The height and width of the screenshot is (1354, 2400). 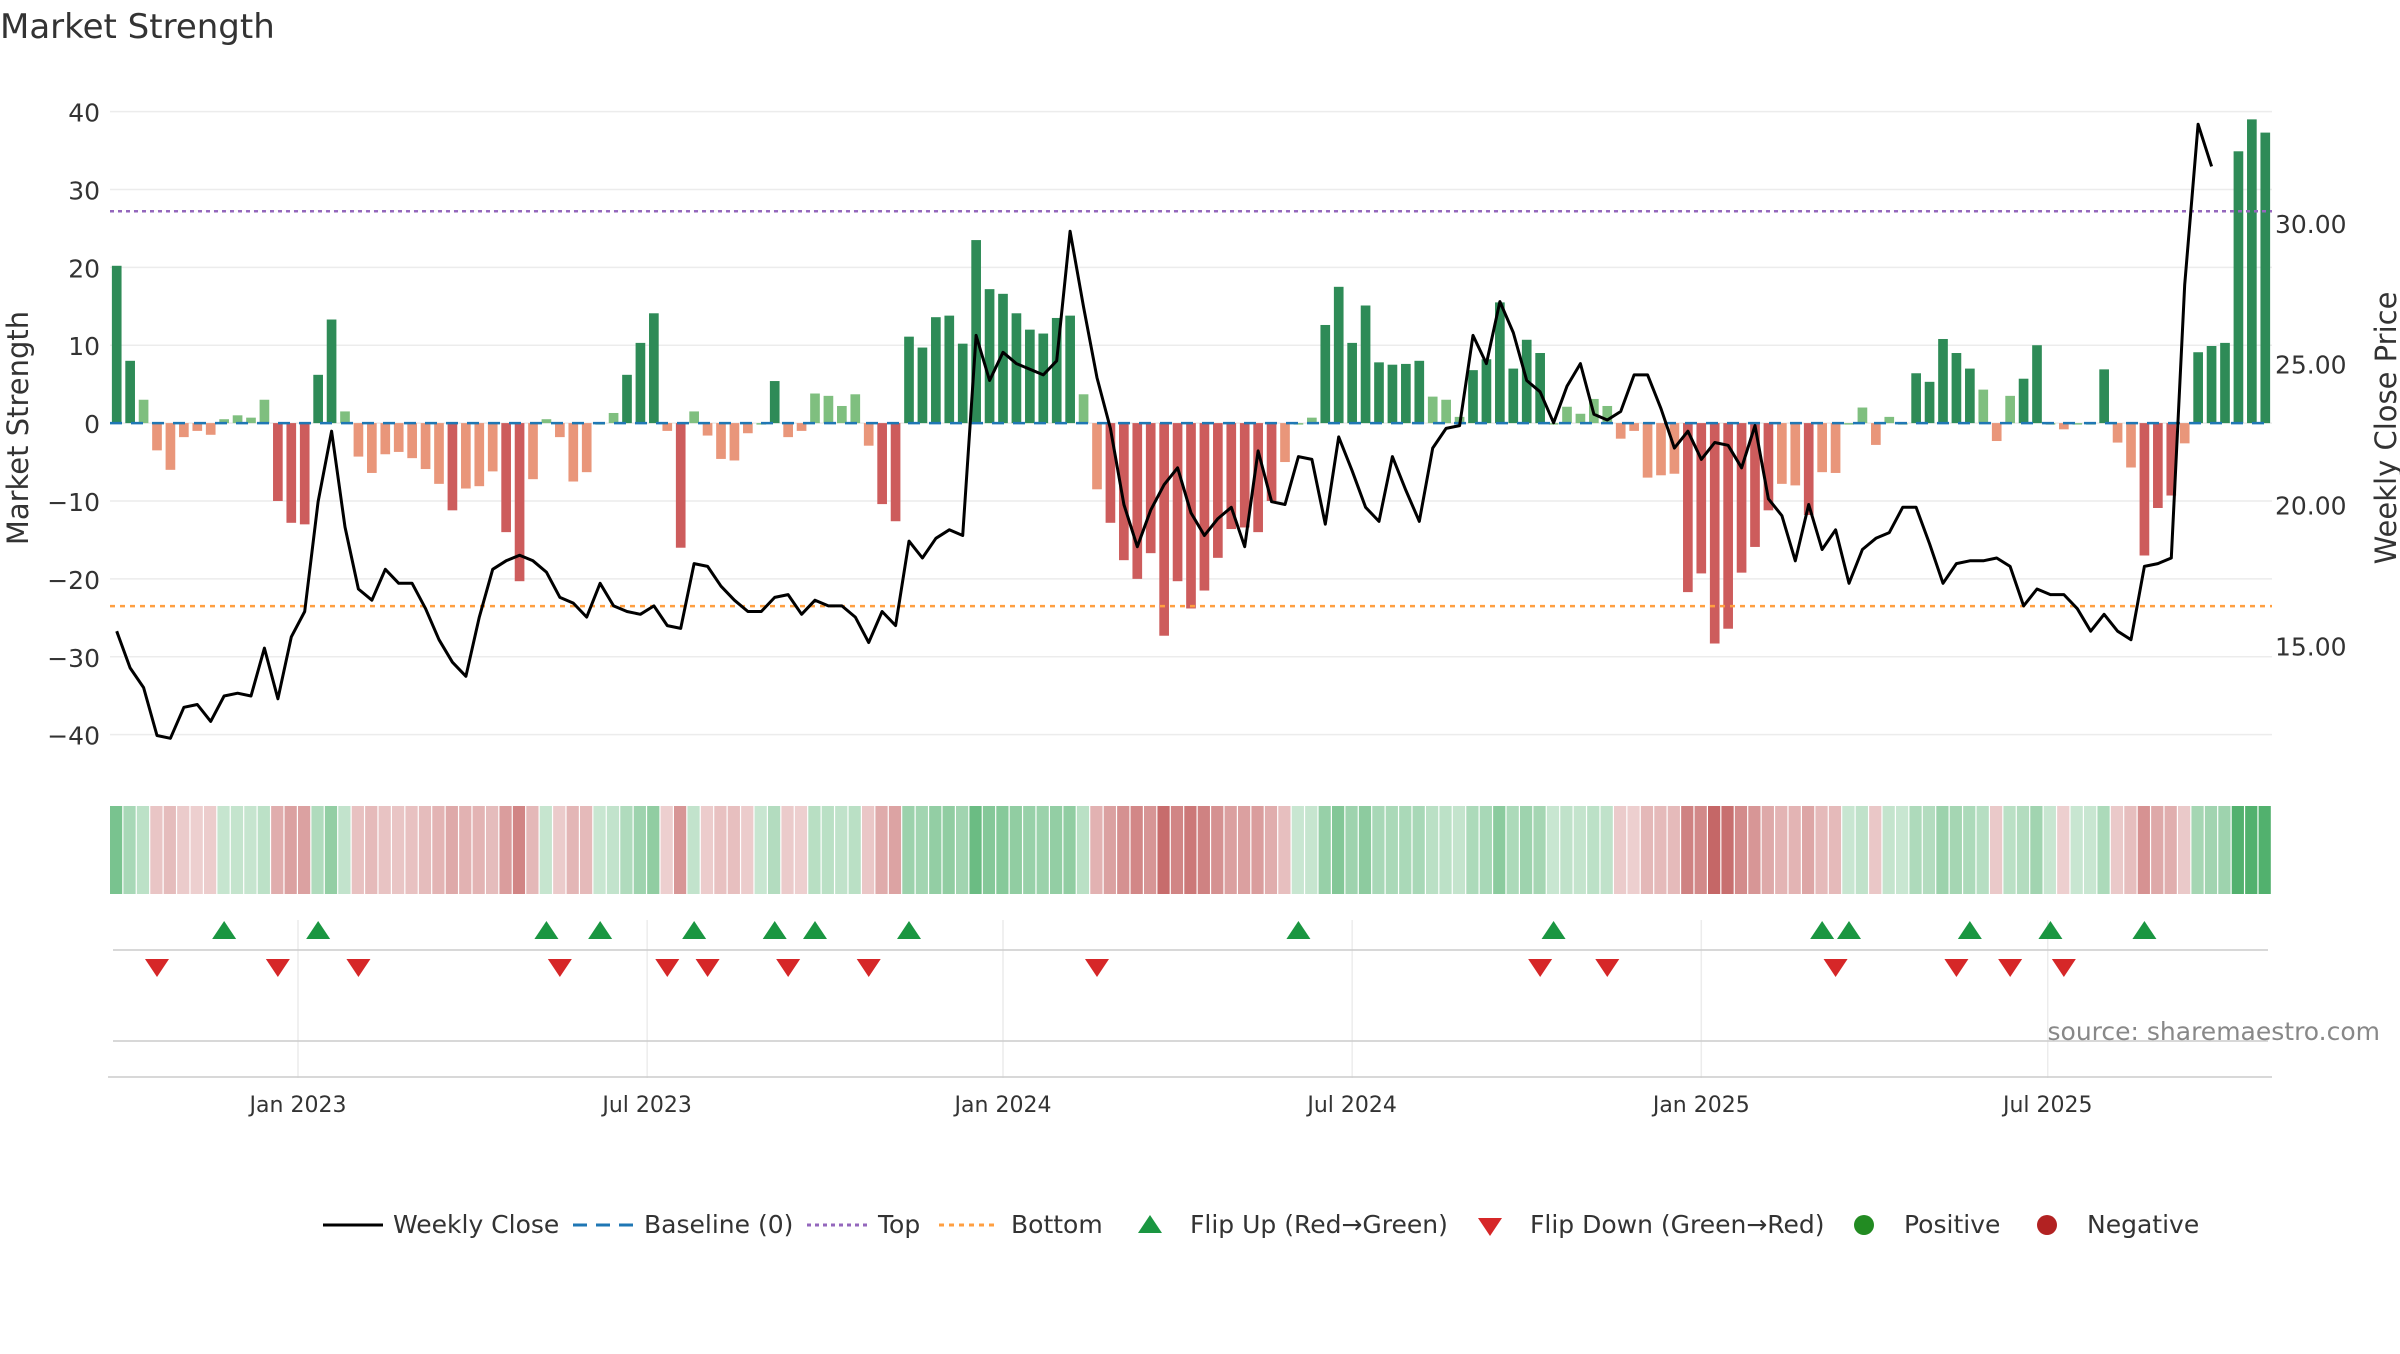 I want to click on y-tick-label: −10, so click(x=73, y=502).